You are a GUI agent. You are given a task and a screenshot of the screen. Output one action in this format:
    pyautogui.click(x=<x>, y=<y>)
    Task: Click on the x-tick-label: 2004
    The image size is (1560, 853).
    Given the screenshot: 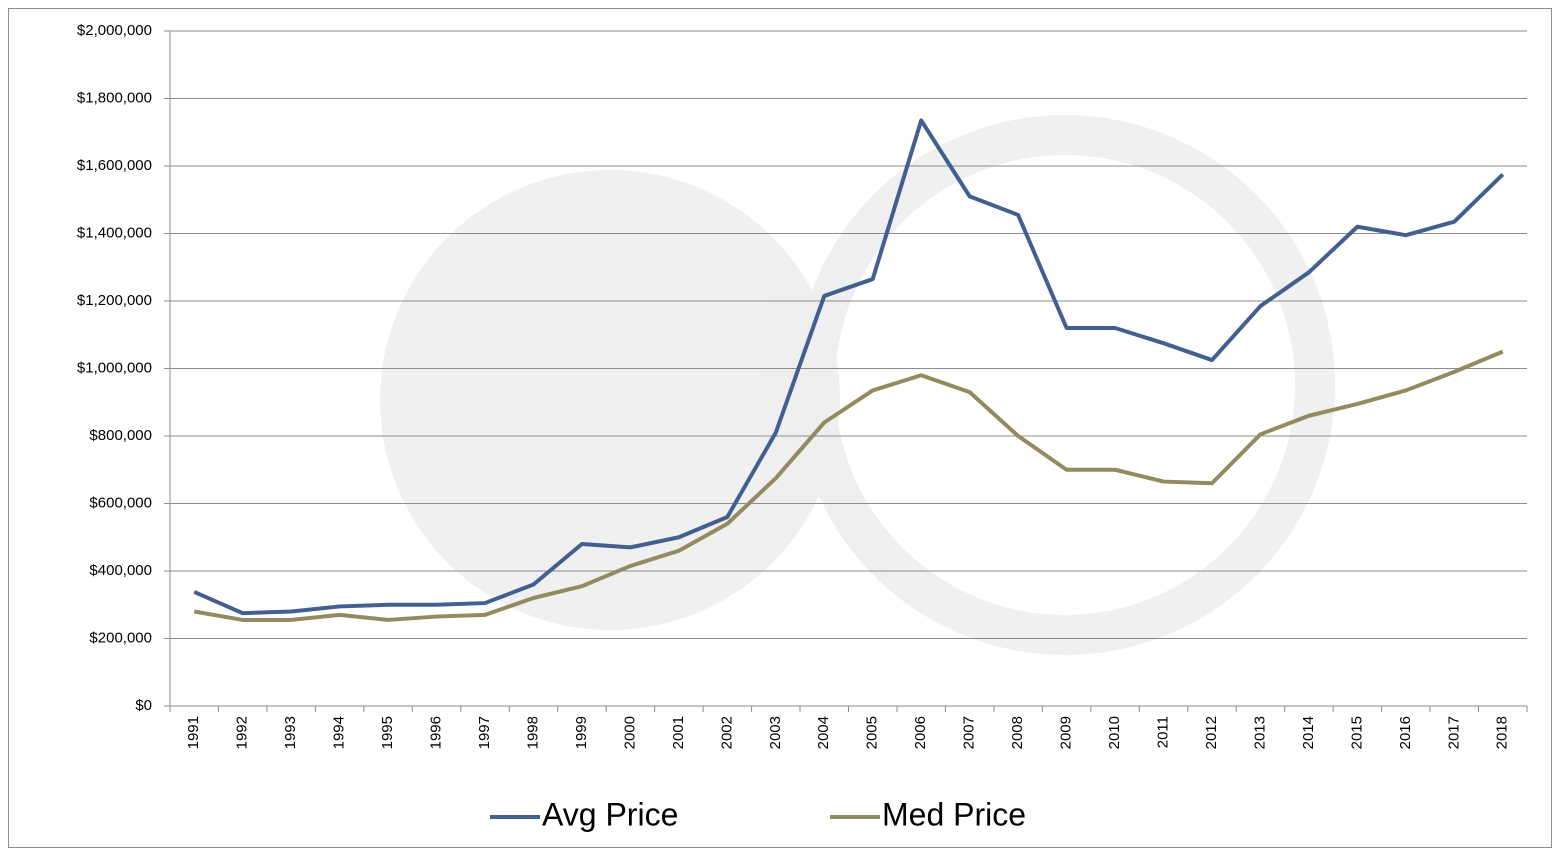 What is the action you would take?
    pyautogui.click(x=823, y=732)
    